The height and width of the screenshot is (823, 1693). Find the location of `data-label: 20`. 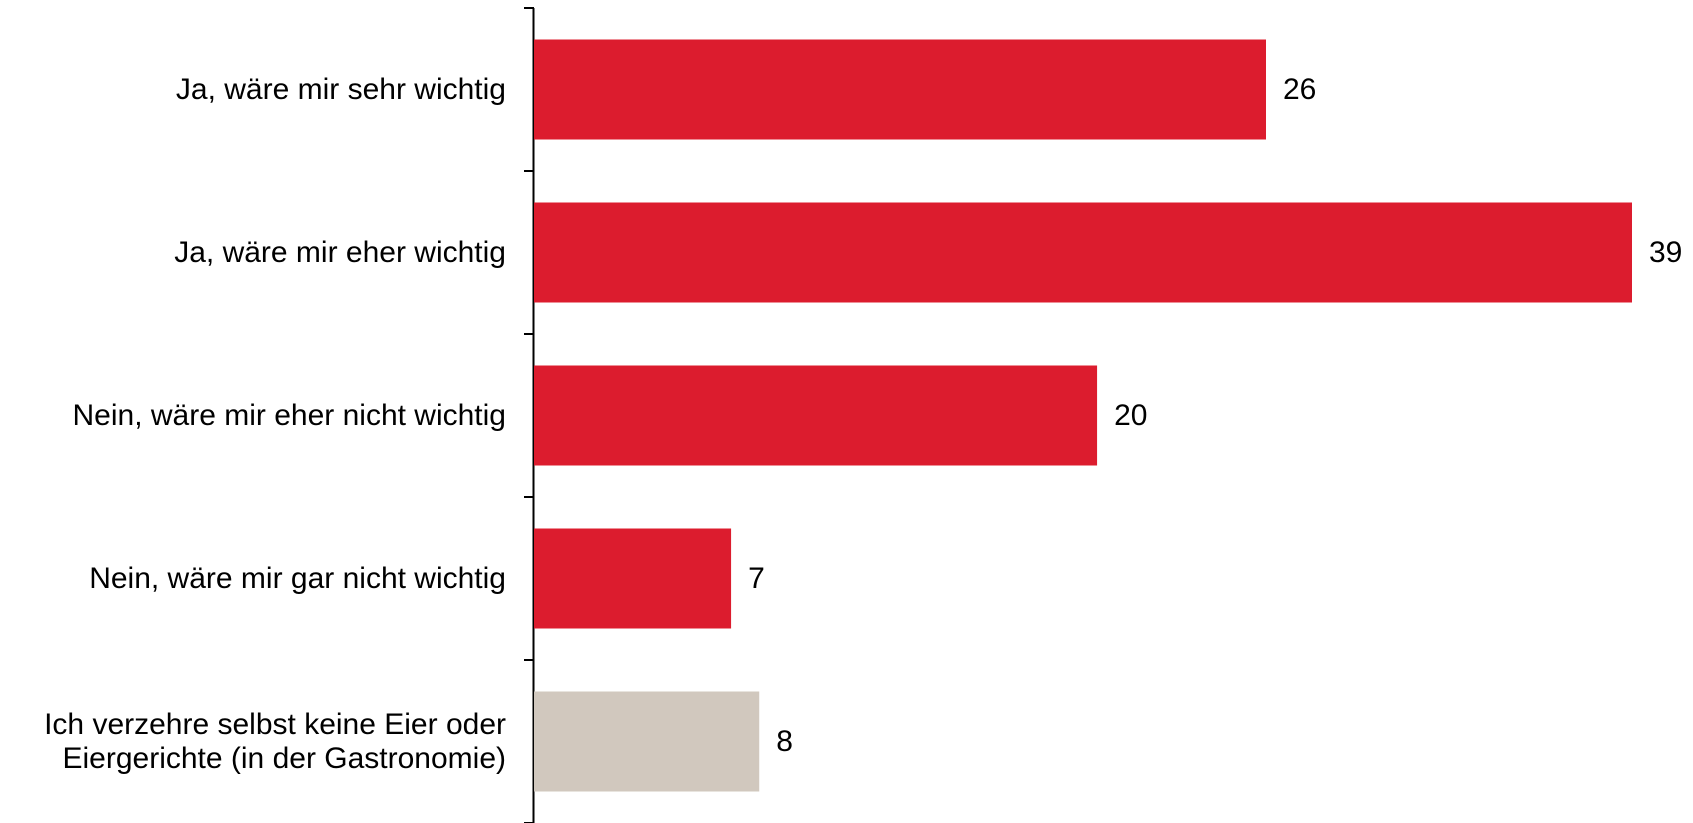

data-label: 20 is located at coordinates (1130, 415).